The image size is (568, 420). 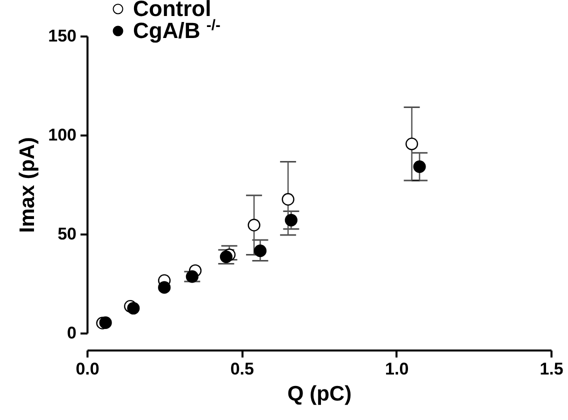 What do you see at coordinates (71, 333) in the screenshot?
I see `y-tick-label: 0` at bounding box center [71, 333].